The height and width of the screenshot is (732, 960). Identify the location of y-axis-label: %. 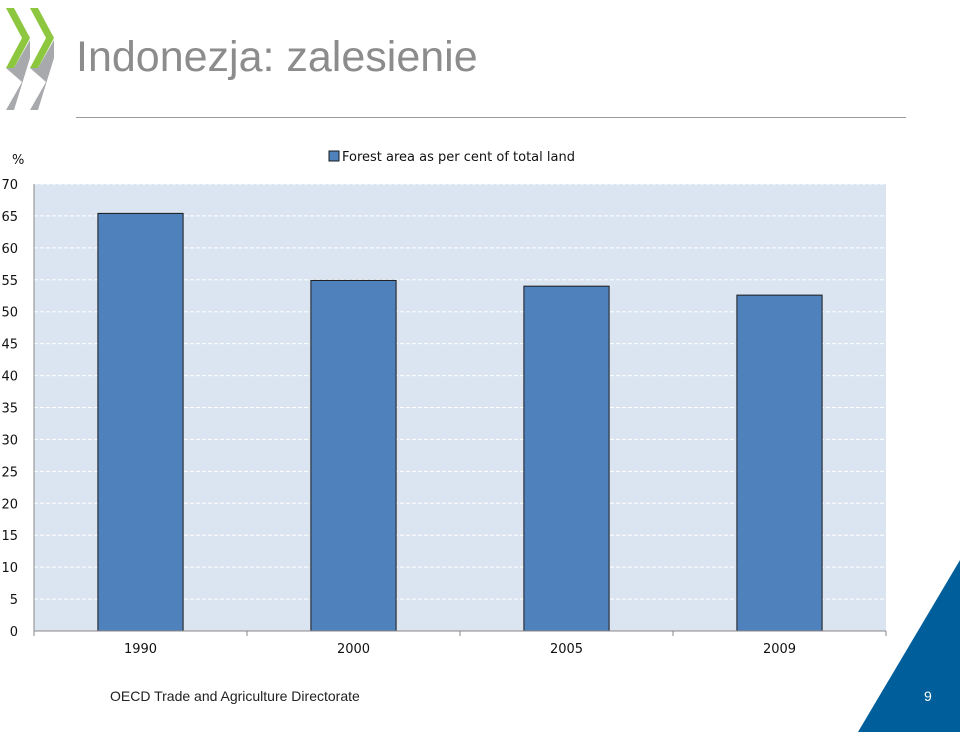
(18, 160).